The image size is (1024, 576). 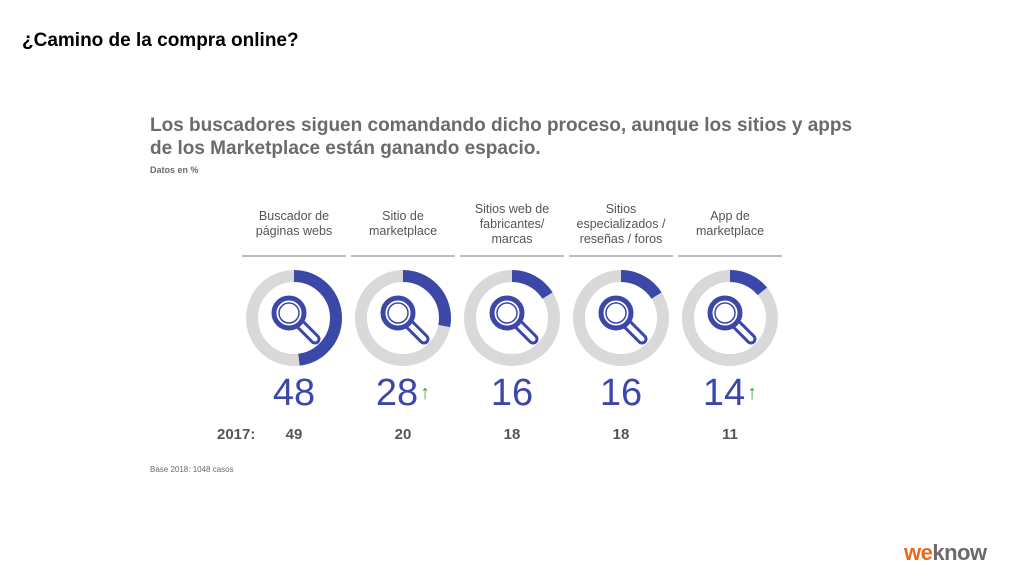 What do you see at coordinates (621, 223) in the screenshot?
I see `category-label: Sitios especializados / reseñas / foros` at bounding box center [621, 223].